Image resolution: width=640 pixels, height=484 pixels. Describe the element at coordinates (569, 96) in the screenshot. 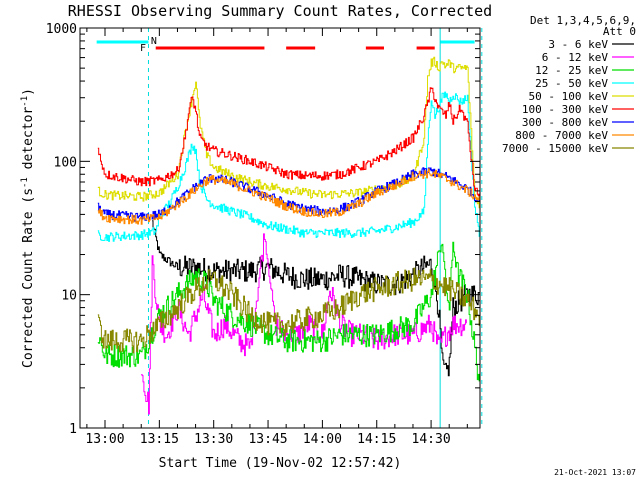

I see `legend-label: 50 - 100 keV` at that location.